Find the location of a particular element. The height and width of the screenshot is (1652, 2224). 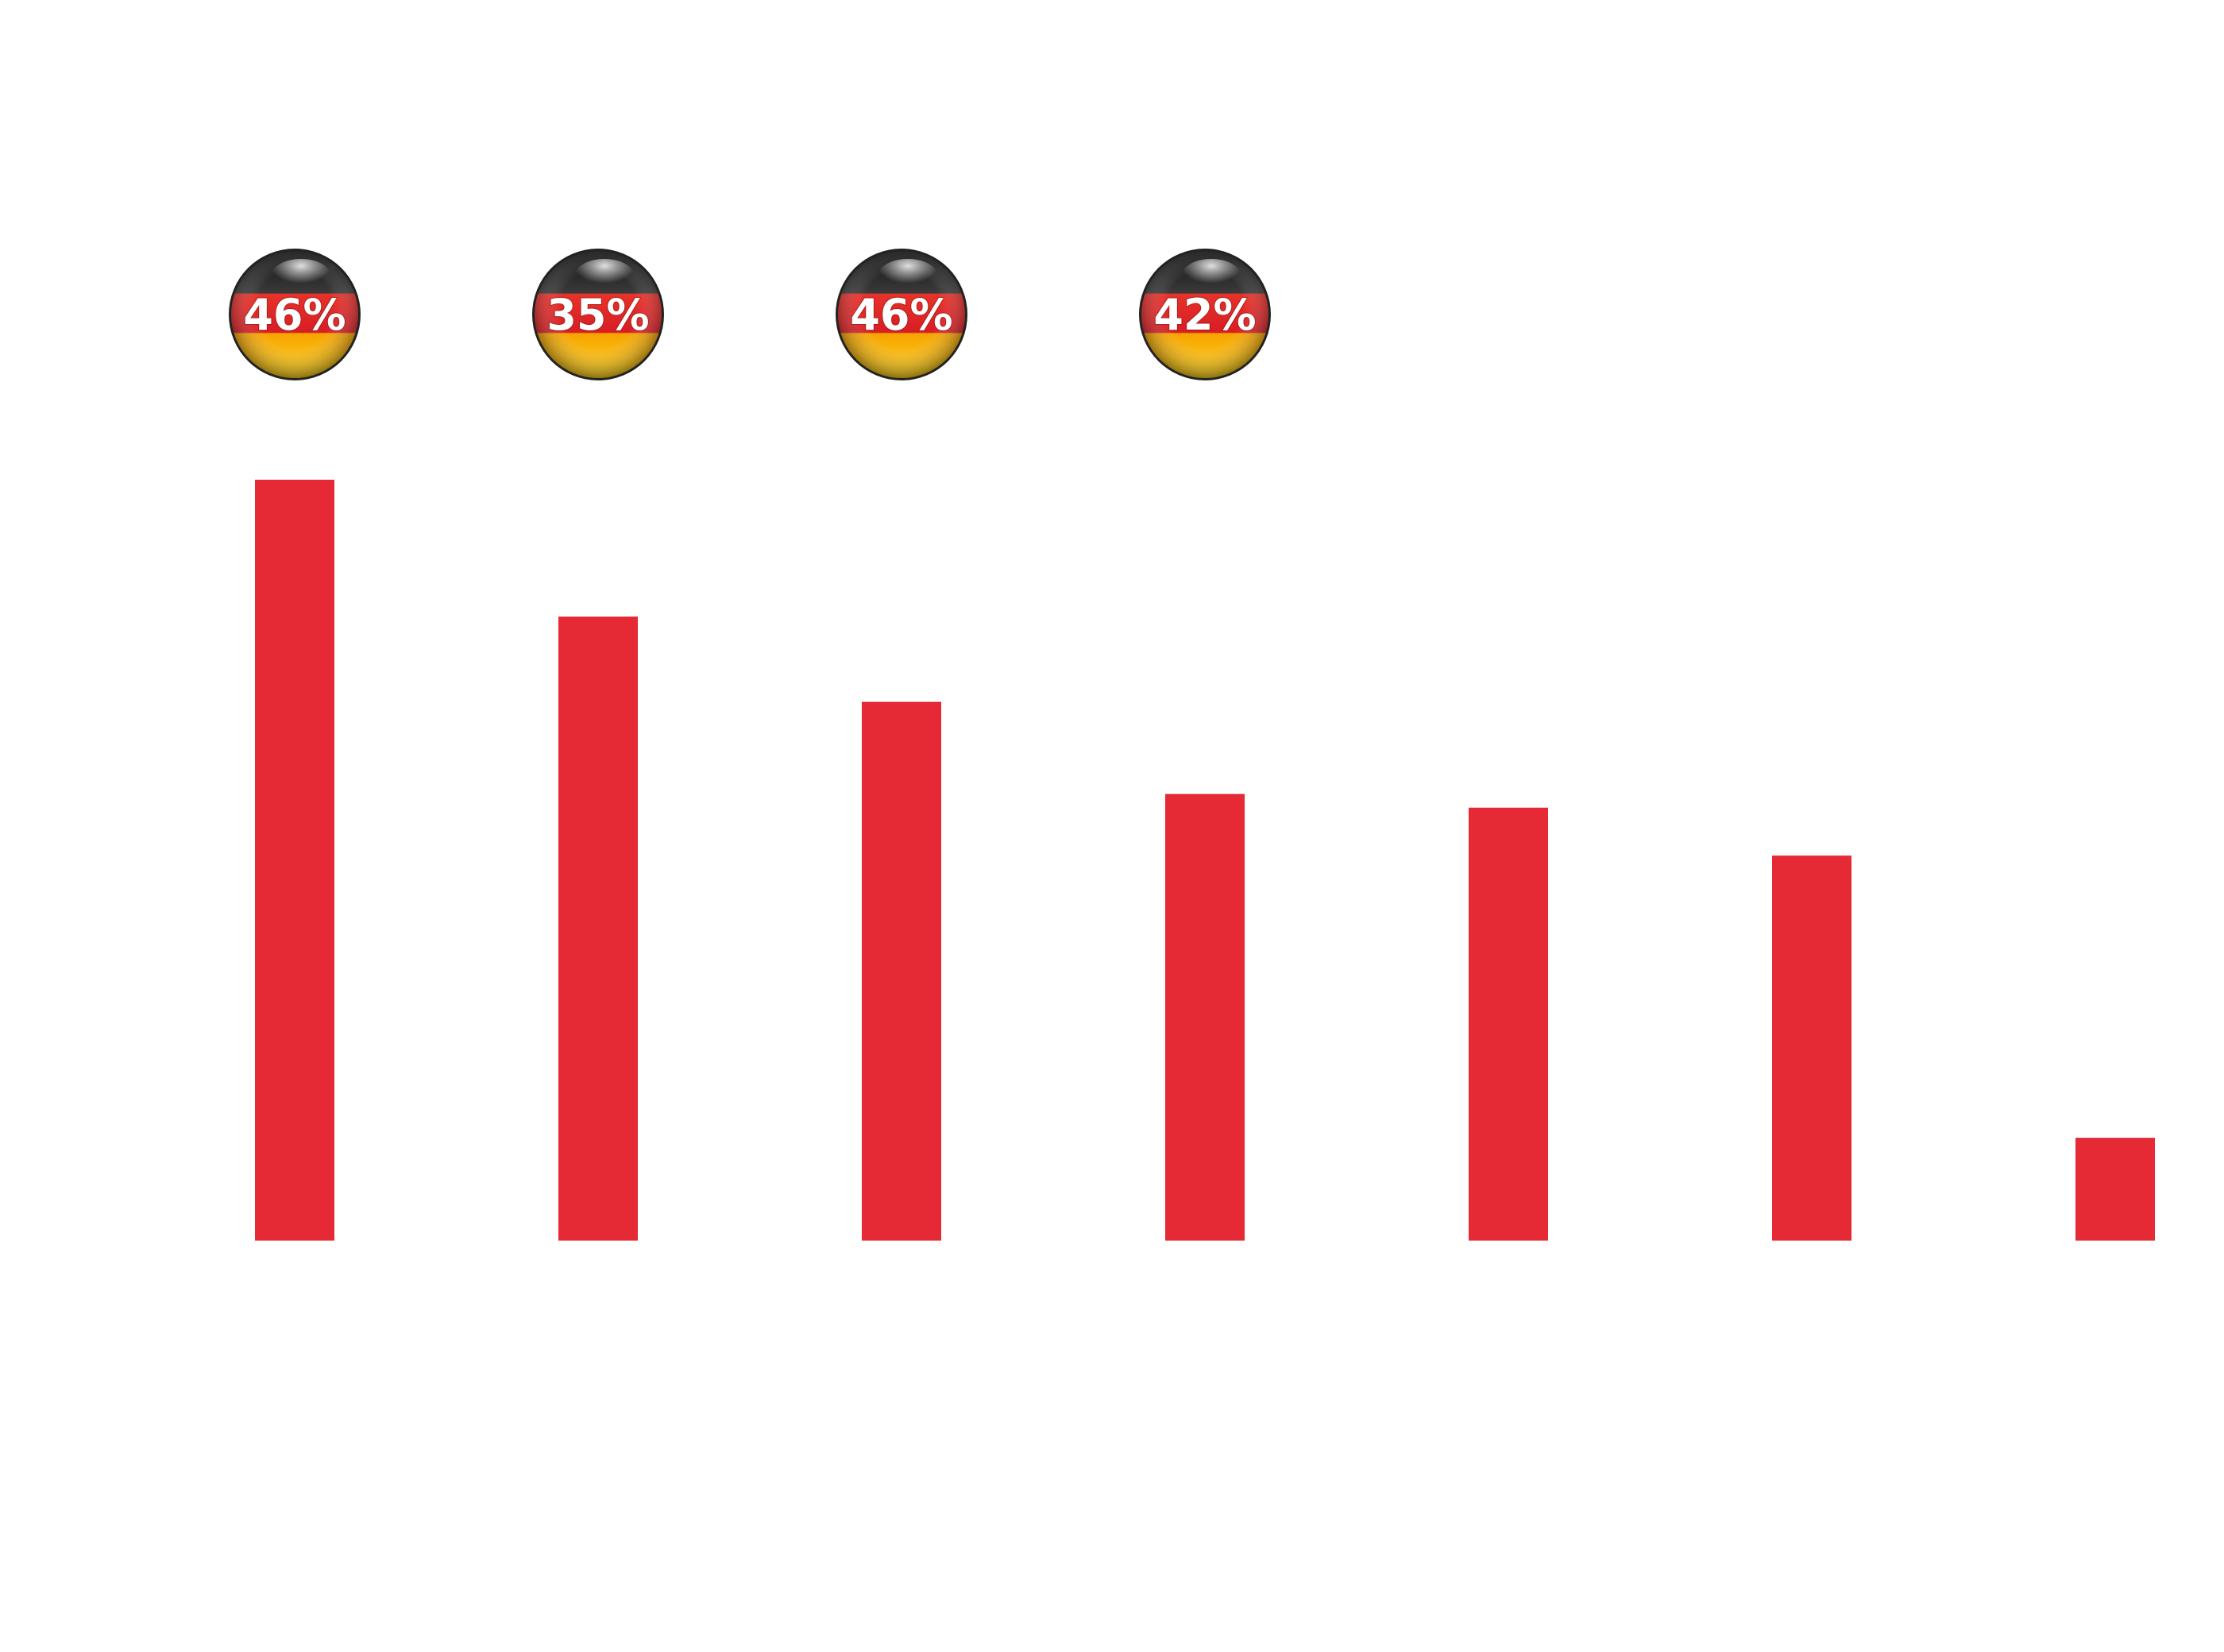

flag-badge-3: 46% is located at coordinates (901, 314).